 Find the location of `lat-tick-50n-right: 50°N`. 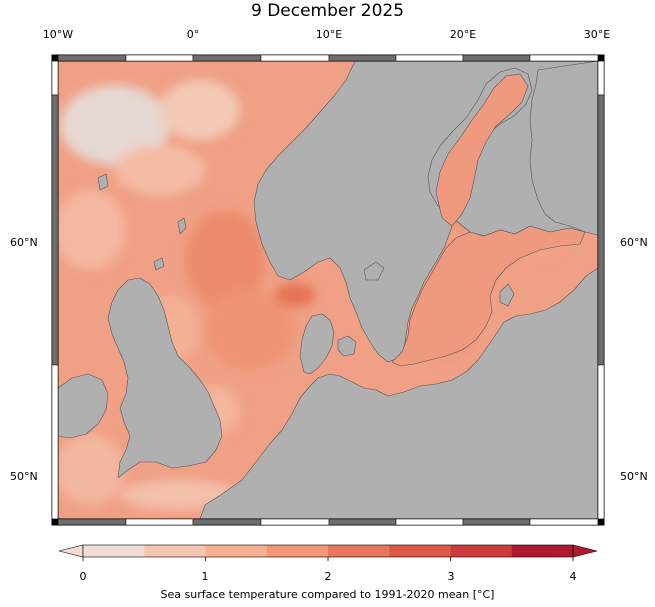

lat-tick-50n-right: 50°N is located at coordinates (634, 476).